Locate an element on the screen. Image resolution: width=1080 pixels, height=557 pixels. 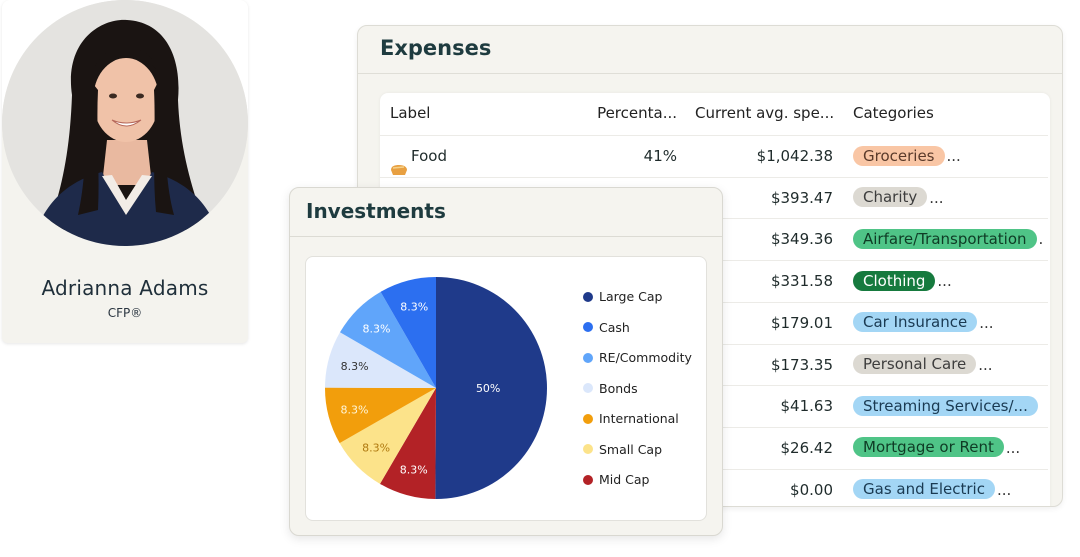
column-header-categories: Categories is located at coordinates (893, 113).